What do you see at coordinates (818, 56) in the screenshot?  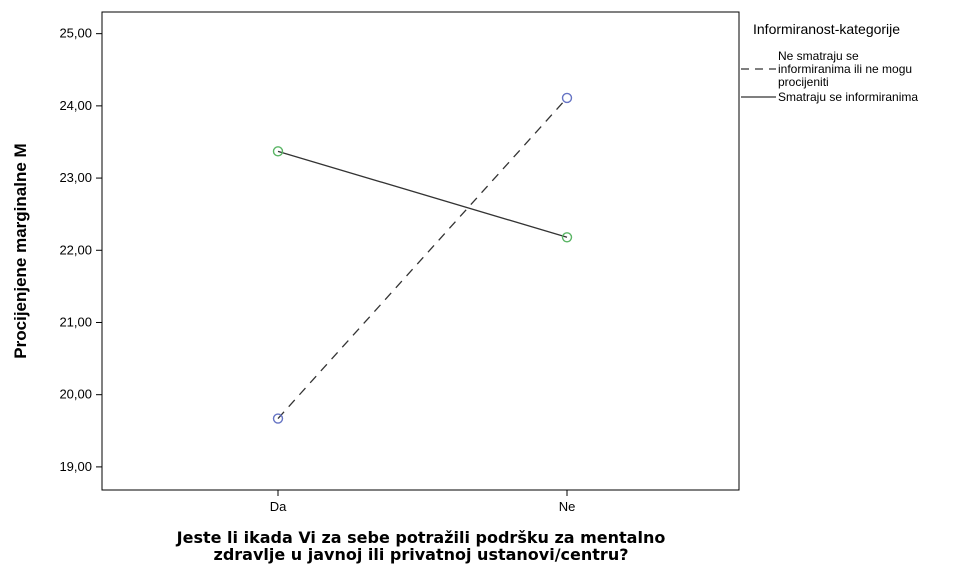 I see `legend-label-dashed-line-1: Ne smatraju se` at bounding box center [818, 56].